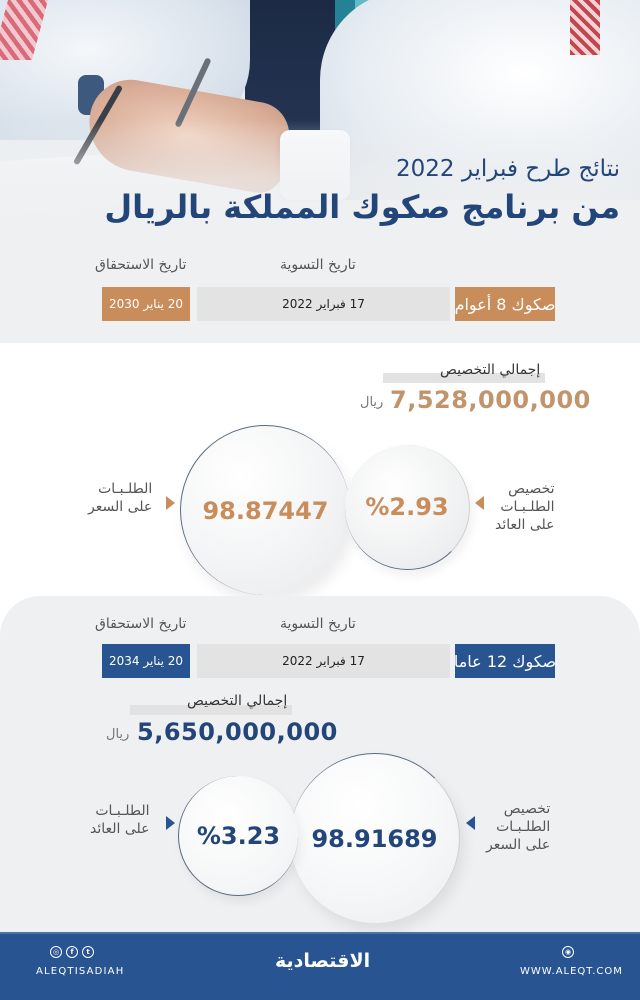 The width and height of the screenshot is (640, 1000). What do you see at coordinates (490, 400) in the screenshot?
I see `allocation-amount: 7,528,000,000` at bounding box center [490, 400].